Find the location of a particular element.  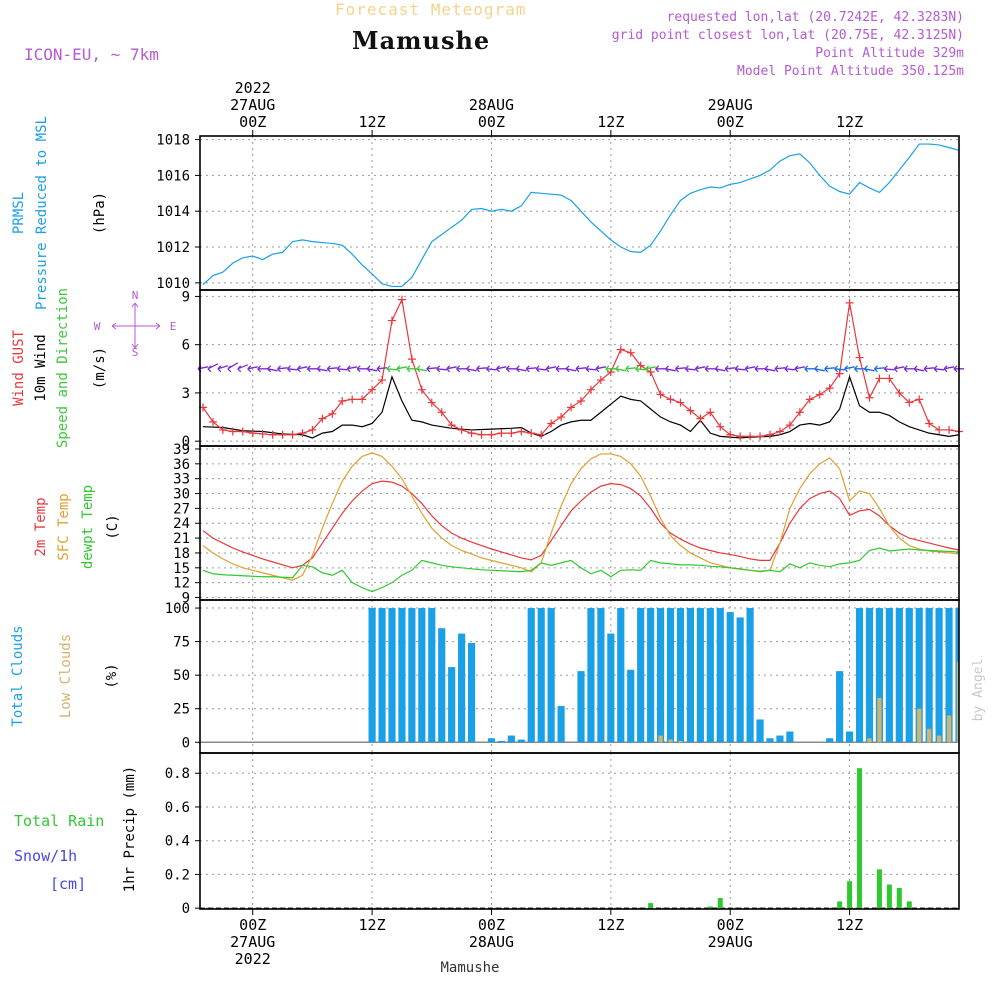

y-tick-label: 0.8 is located at coordinates (177, 774).